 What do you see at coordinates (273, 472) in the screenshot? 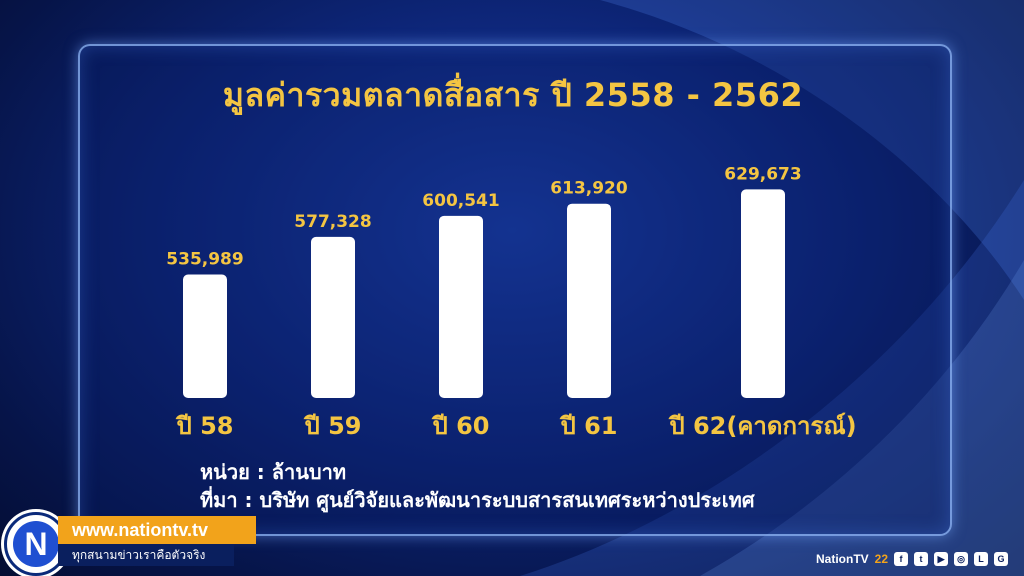
I see `unit-note: หน่วย : ล้านบาท` at bounding box center [273, 472].